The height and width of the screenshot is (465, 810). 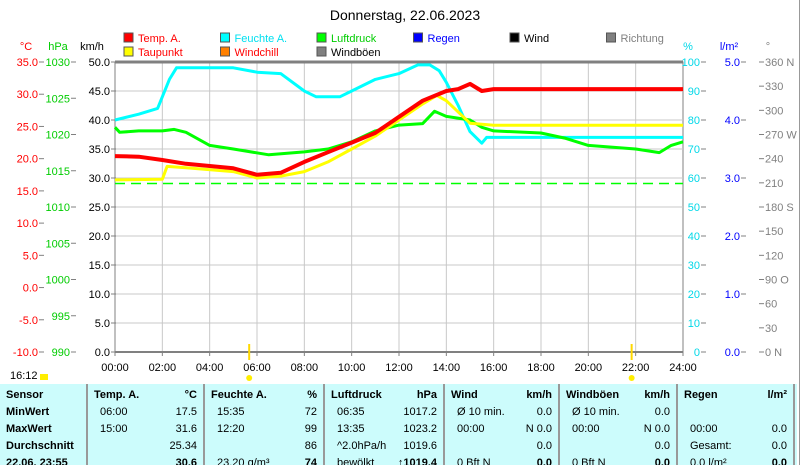 I want to click on axis-tick-hum: 90, so click(x=694, y=92).